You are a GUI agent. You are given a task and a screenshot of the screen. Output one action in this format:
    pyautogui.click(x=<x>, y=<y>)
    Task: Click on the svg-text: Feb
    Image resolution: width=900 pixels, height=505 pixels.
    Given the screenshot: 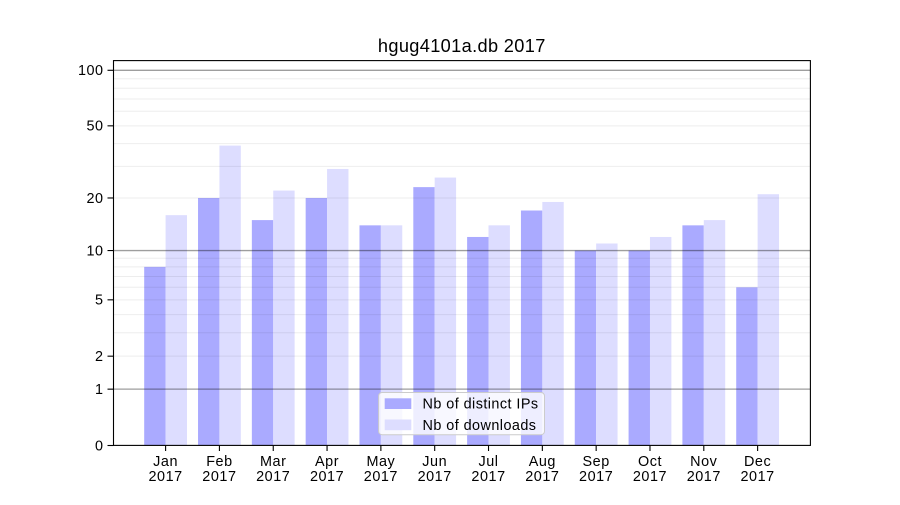 What is the action you would take?
    pyautogui.click(x=219, y=462)
    